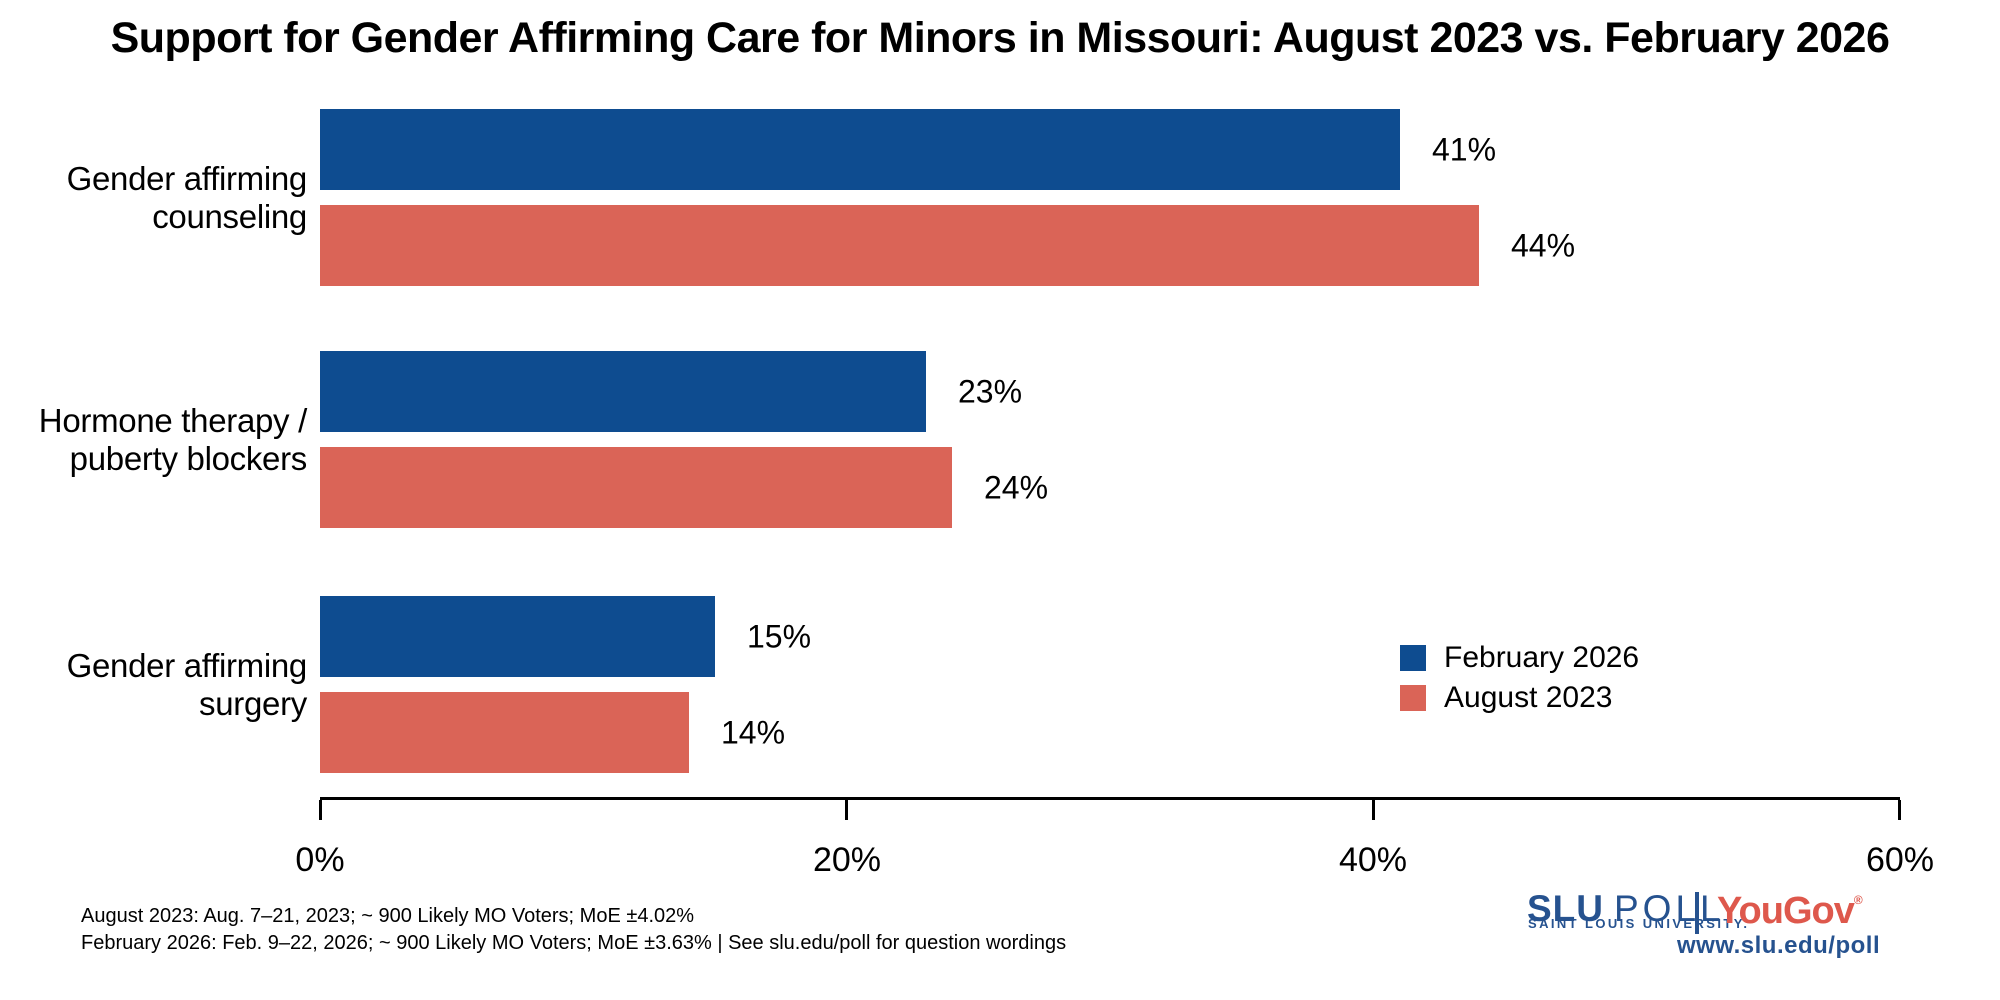  Describe the element at coordinates (1565, 908) in the screenshot. I see `slu-logo-text: SLU` at that location.